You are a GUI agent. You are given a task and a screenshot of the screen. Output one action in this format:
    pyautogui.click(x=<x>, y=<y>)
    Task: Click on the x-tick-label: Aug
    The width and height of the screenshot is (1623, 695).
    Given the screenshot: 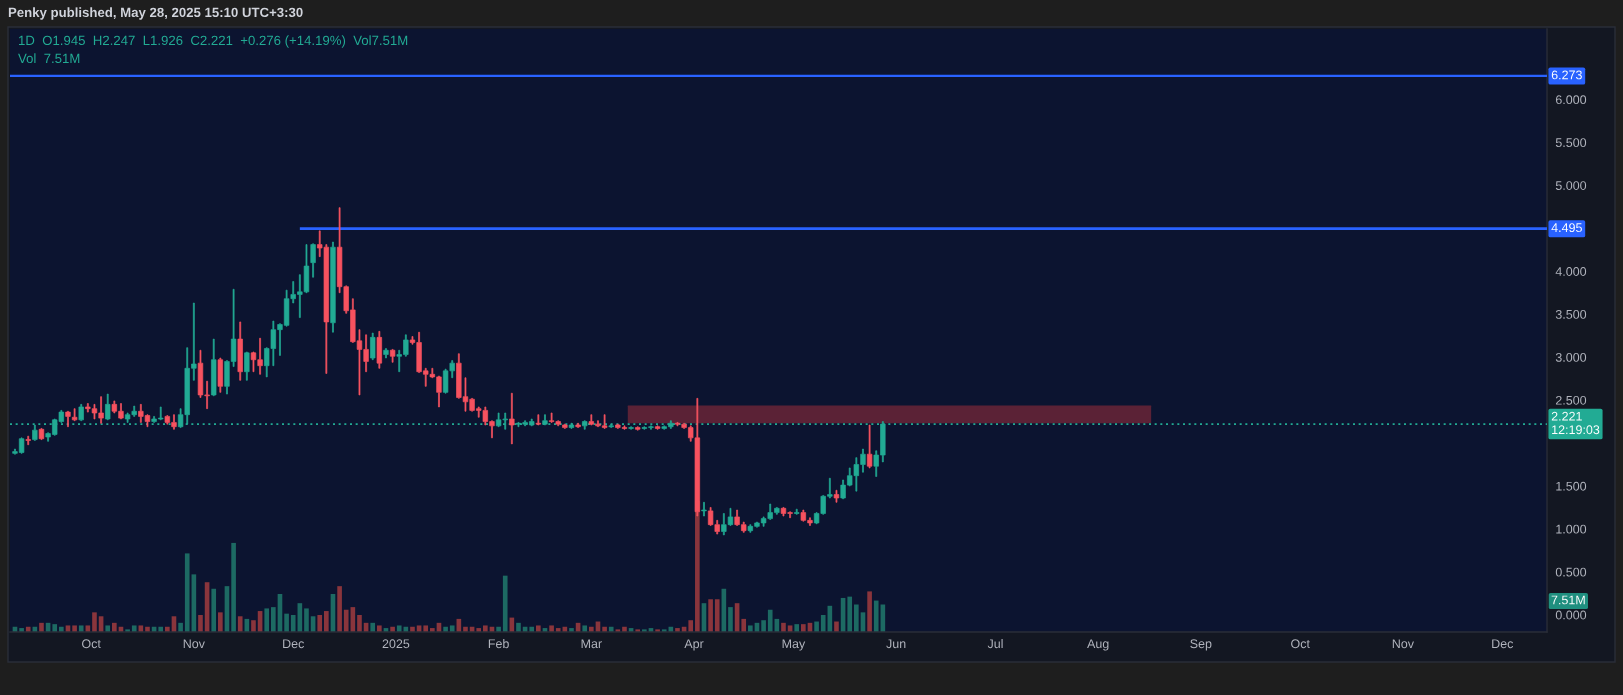 What is the action you would take?
    pyautogui.click(x=1098, y=645)
    